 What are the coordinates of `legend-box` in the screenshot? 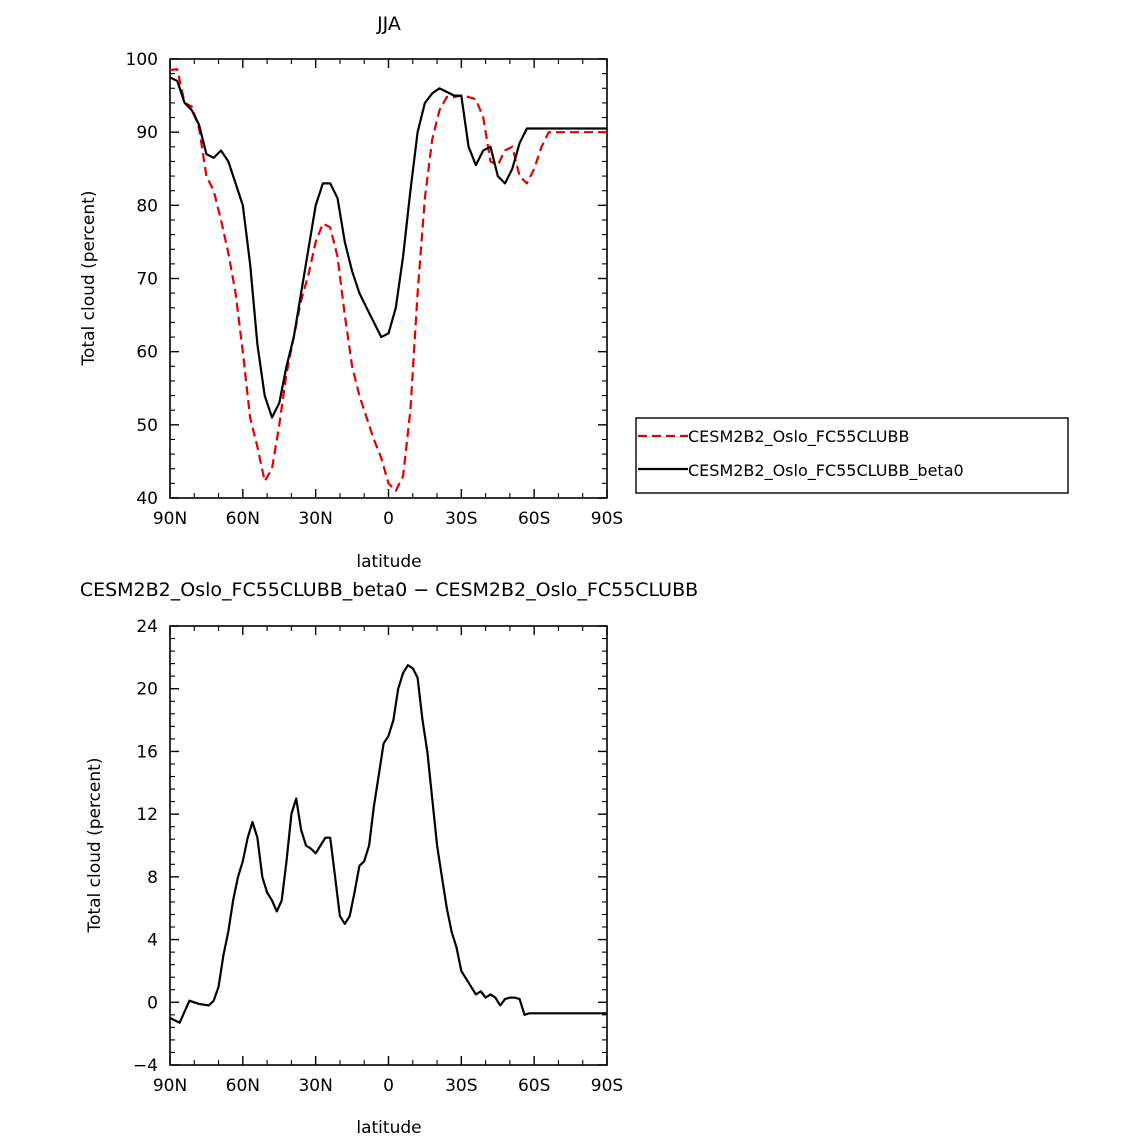 It's located at (852, 455).